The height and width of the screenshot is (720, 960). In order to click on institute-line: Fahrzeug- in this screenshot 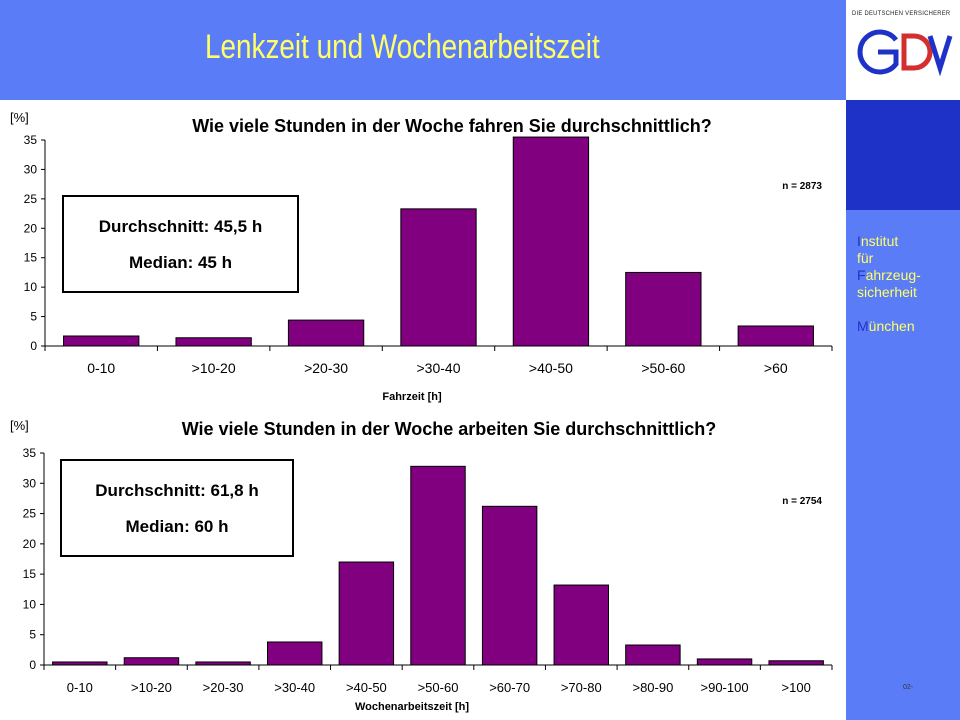, I will do `click(889, 275)`.